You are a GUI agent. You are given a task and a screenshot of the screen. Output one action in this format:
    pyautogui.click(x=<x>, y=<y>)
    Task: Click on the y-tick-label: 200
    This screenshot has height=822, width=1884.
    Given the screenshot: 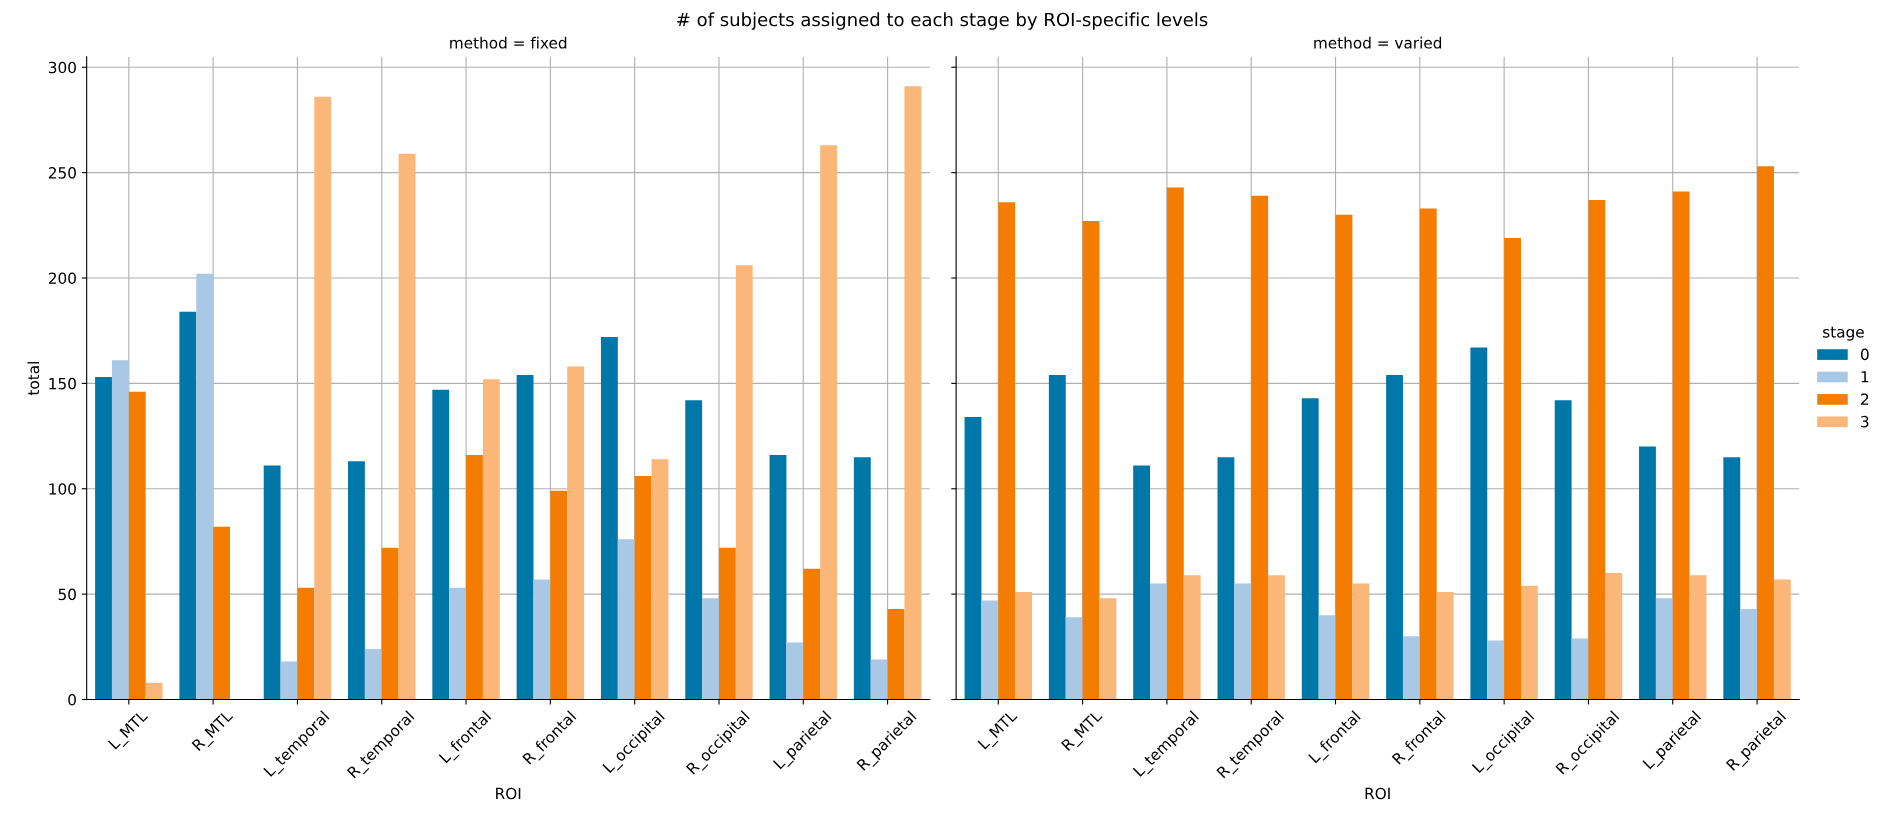 What is the action you would take?
    pyautogui.click(x=62, y=278)
    